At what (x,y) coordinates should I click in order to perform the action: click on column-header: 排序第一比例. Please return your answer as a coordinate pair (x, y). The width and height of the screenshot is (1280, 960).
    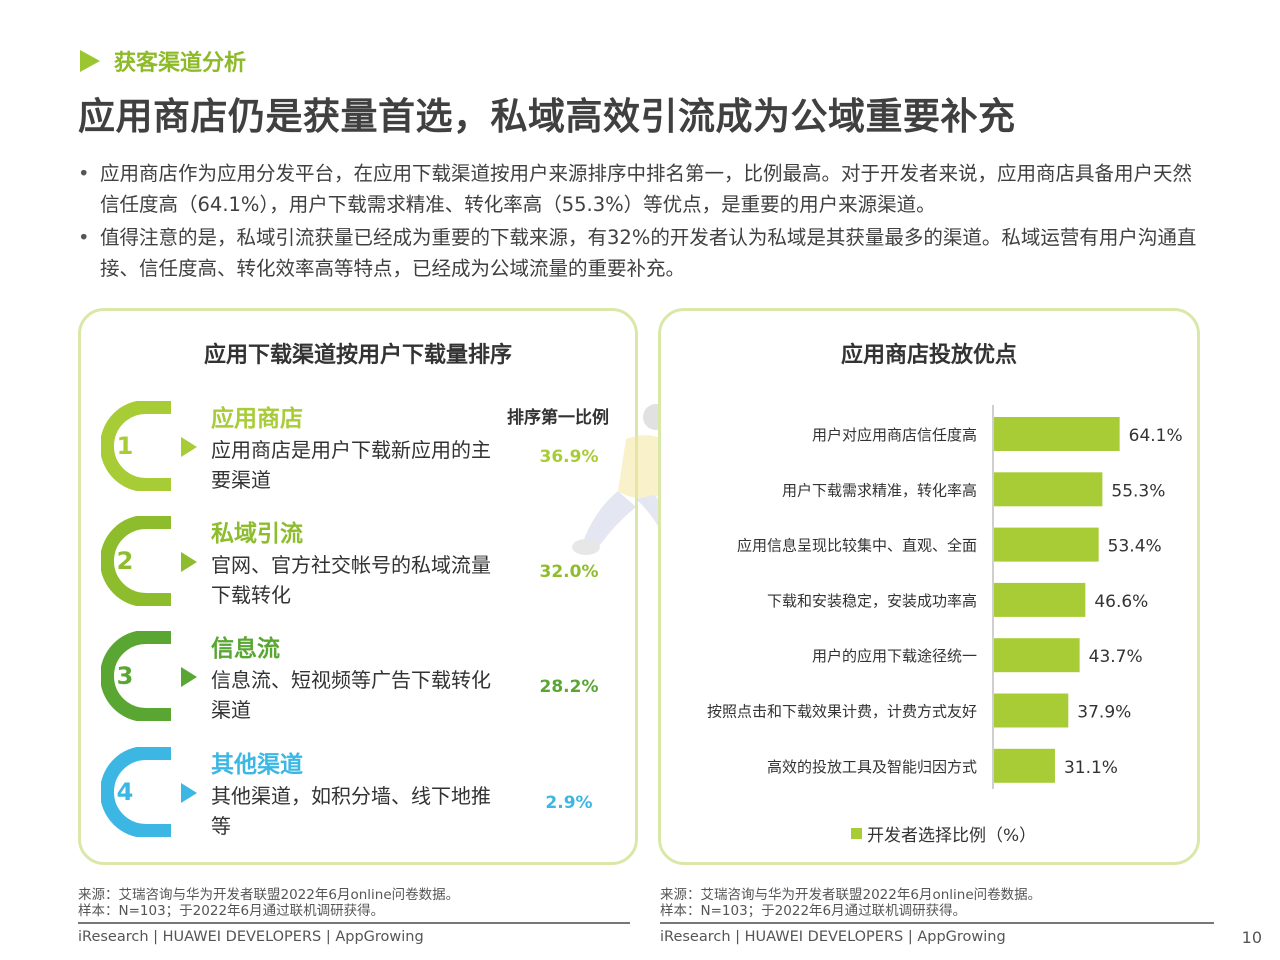
    Looking at the image, I should click on (558, 418).